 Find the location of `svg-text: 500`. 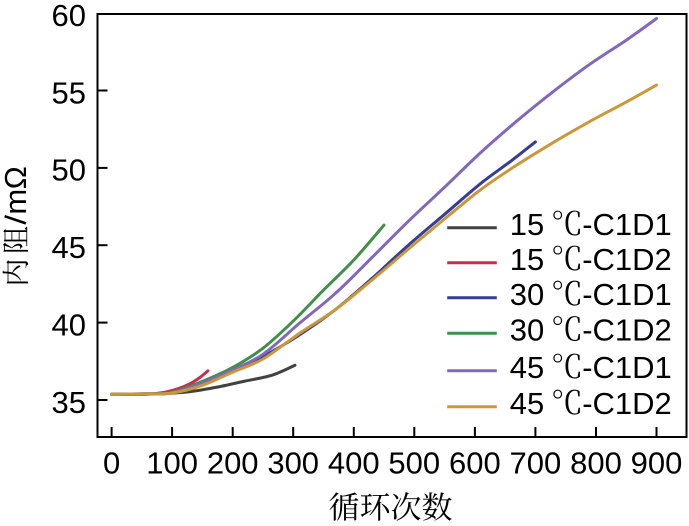

svg-text: 500 is located at coordinates (414, 462).